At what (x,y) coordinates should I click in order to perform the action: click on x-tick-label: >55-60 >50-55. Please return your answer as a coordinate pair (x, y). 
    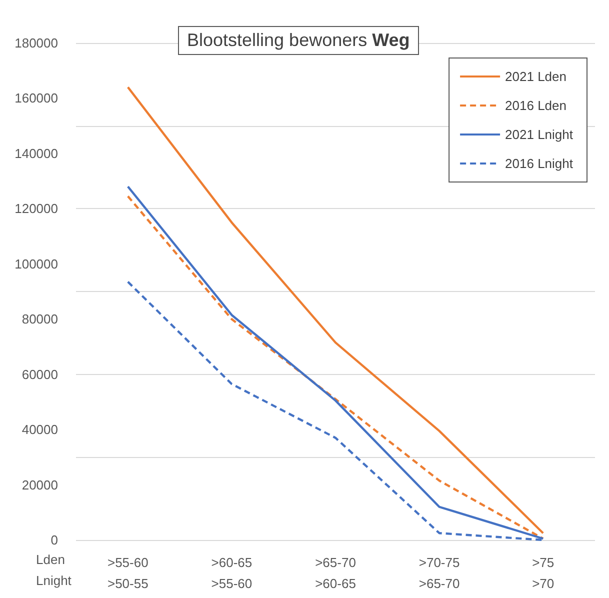
    Looking at the image, I should click on (127, 573).